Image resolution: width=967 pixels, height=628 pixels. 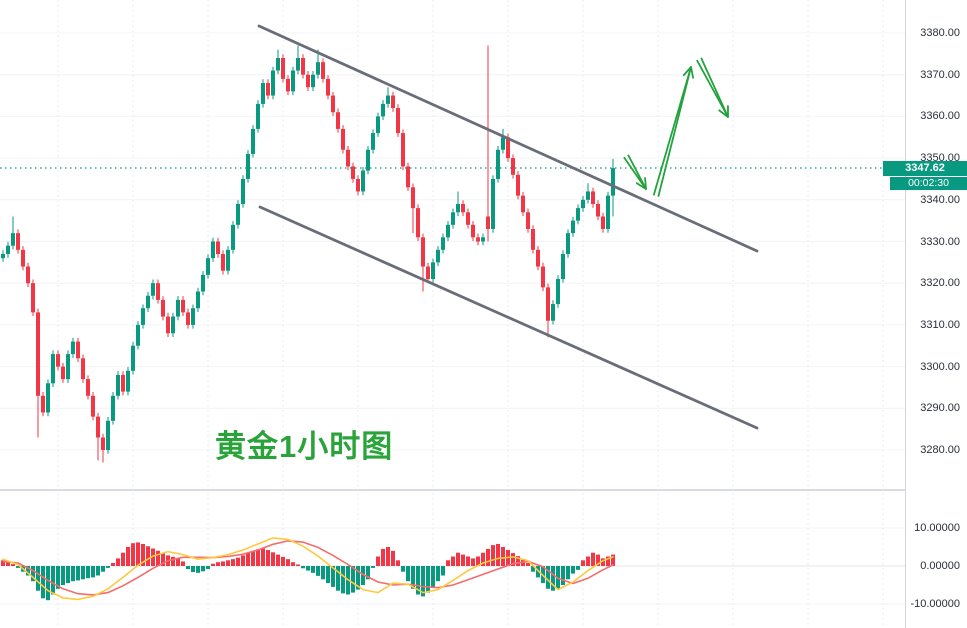 What do you see at coordinates (928, 183) in the screenshot?
I see `candle-countdown-tag: 00:02:30` at bounding box center [928, 183].